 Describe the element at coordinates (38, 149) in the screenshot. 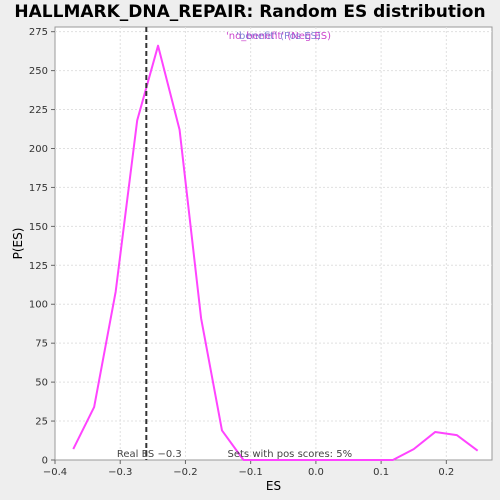

I see `y-tick-label: 200` at that location.